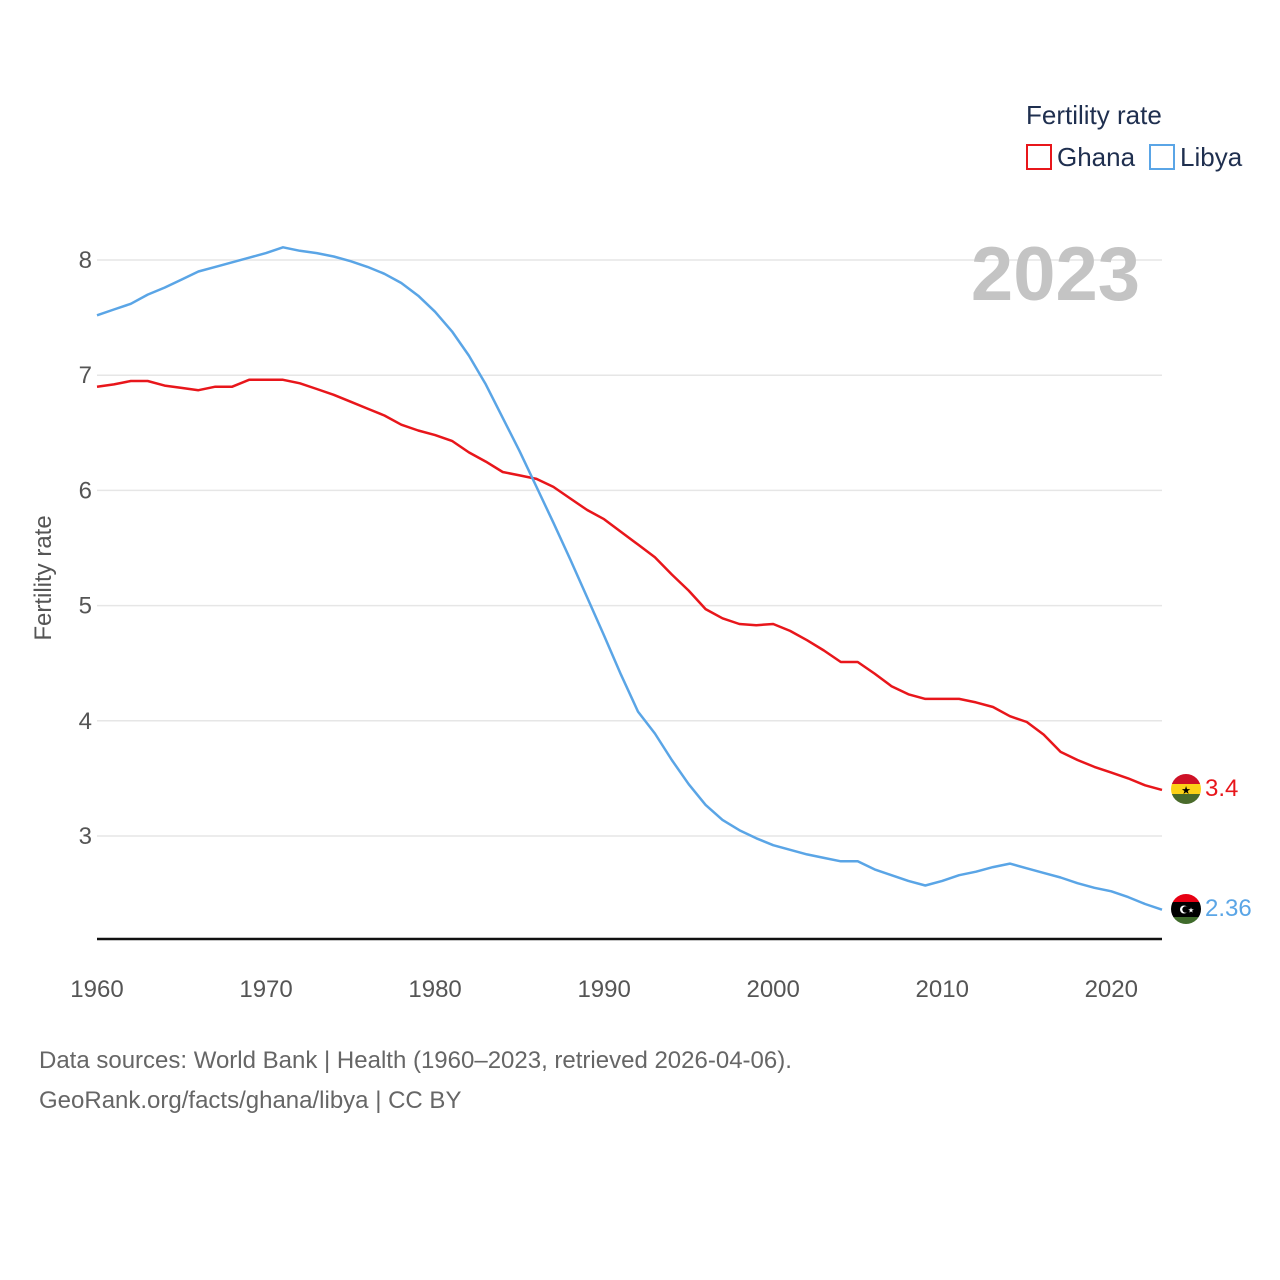  I want to click on legend: Fertility rate Ghana Libya, so click(1134, 136).